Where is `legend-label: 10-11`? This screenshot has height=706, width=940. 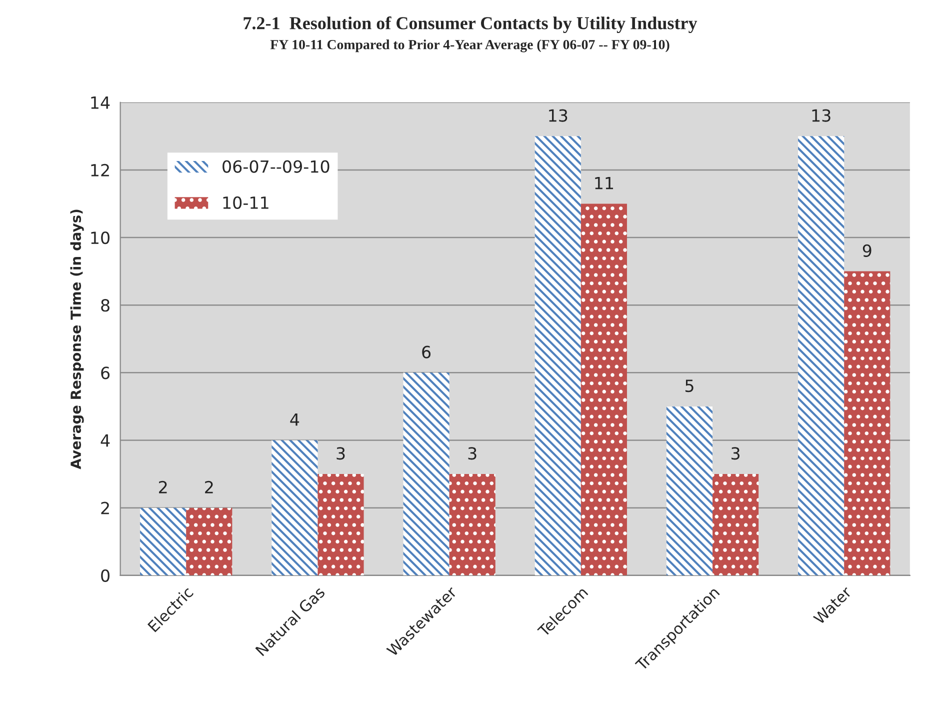
legend-label: 10-11 is located at coordinates (245, 202).